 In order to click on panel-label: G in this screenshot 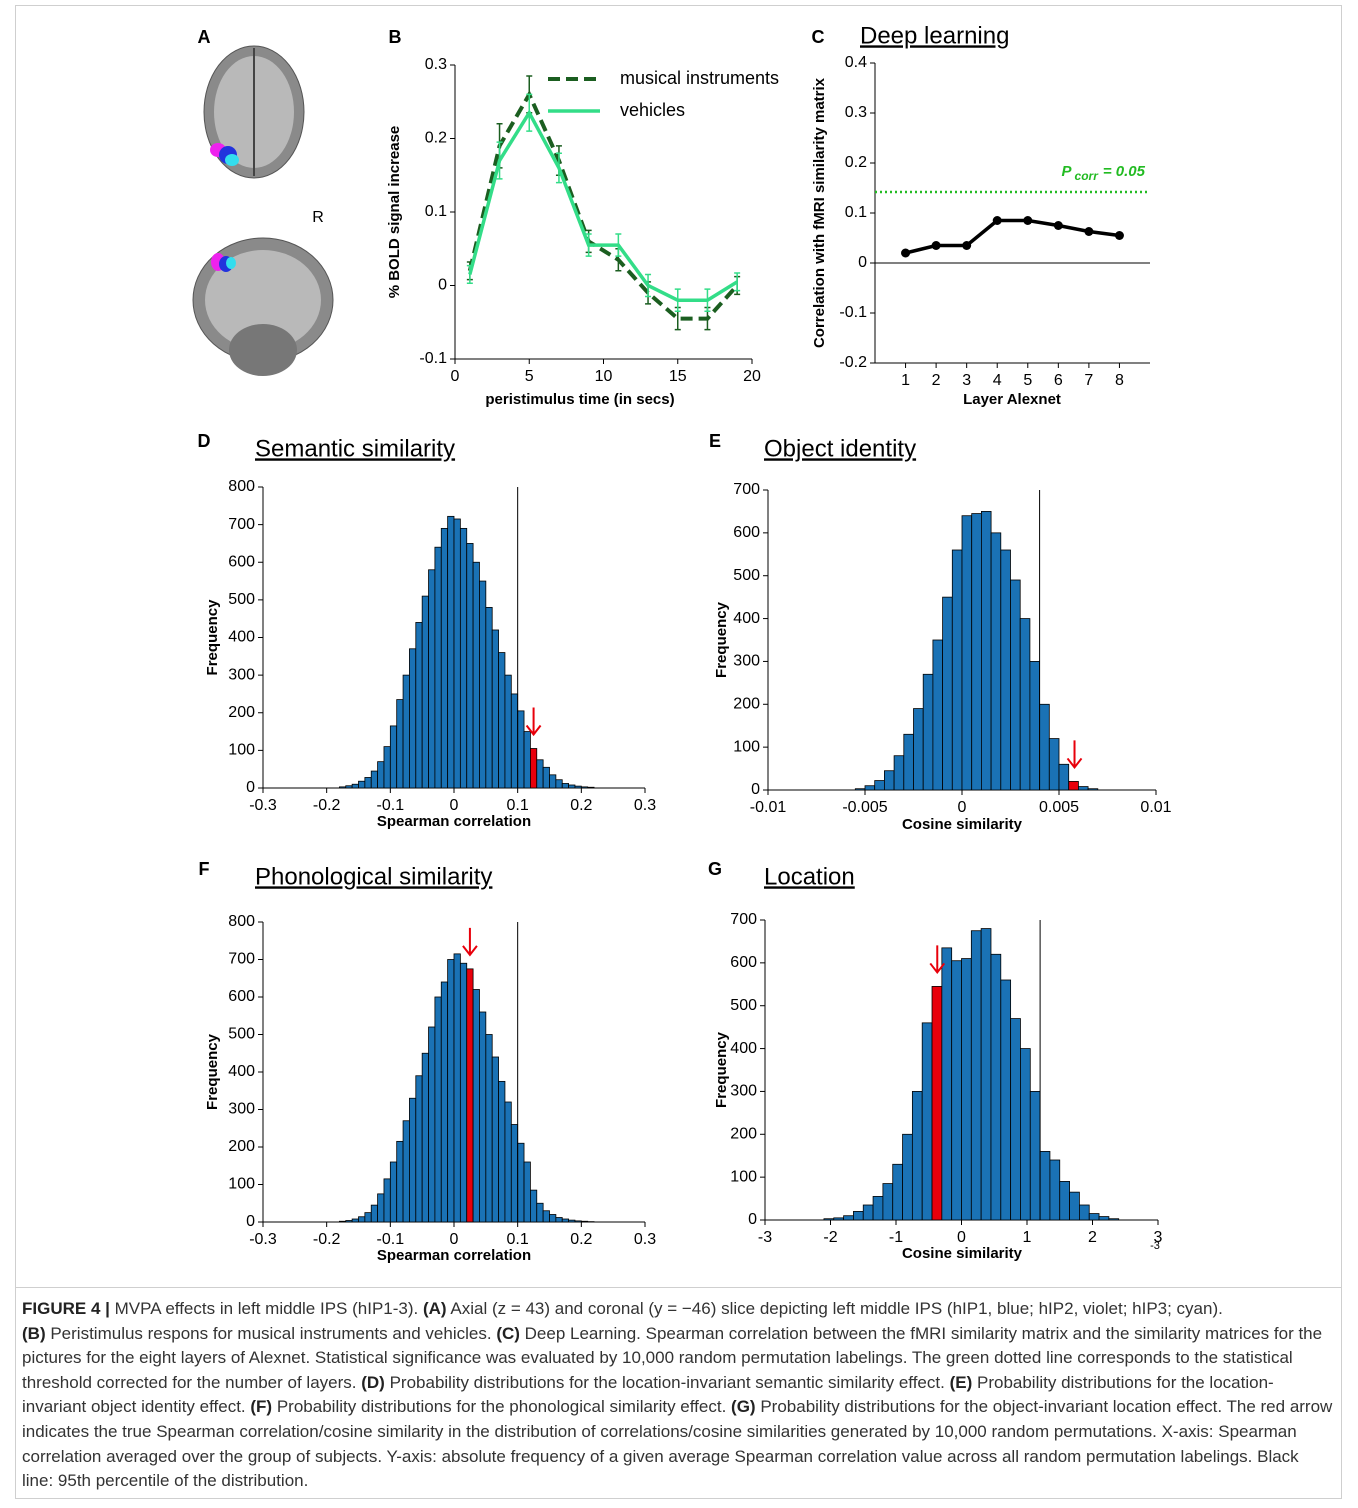, I will do `click(715, 869)`.